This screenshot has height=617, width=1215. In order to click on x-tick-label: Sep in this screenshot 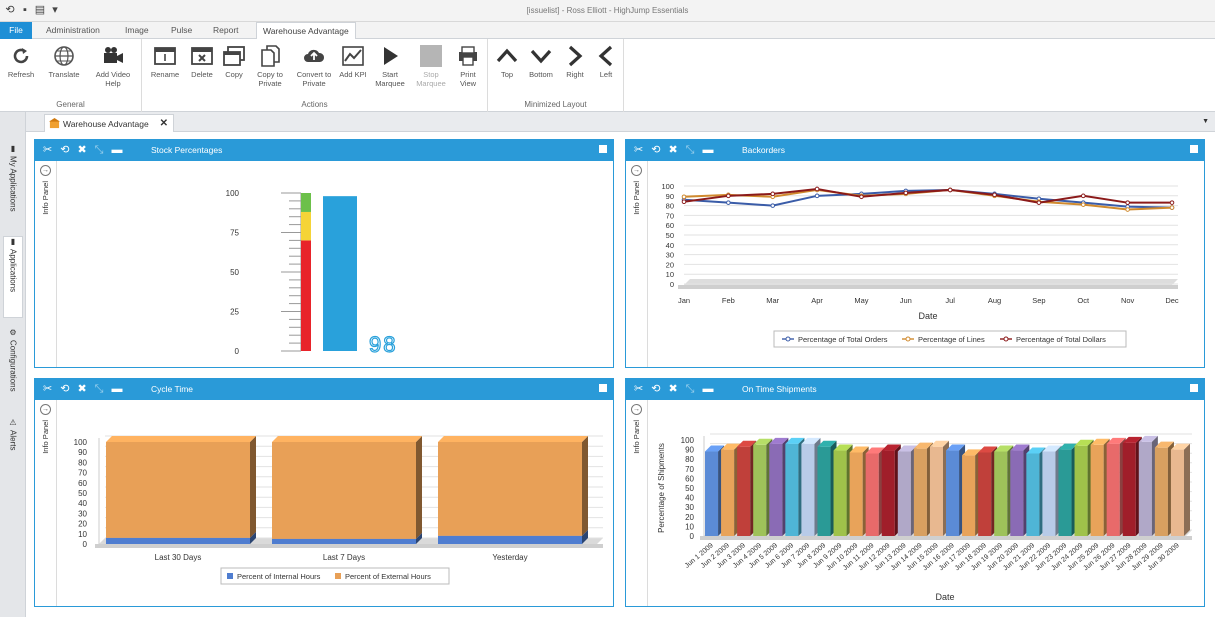, I will do `click(1038, 300)`.